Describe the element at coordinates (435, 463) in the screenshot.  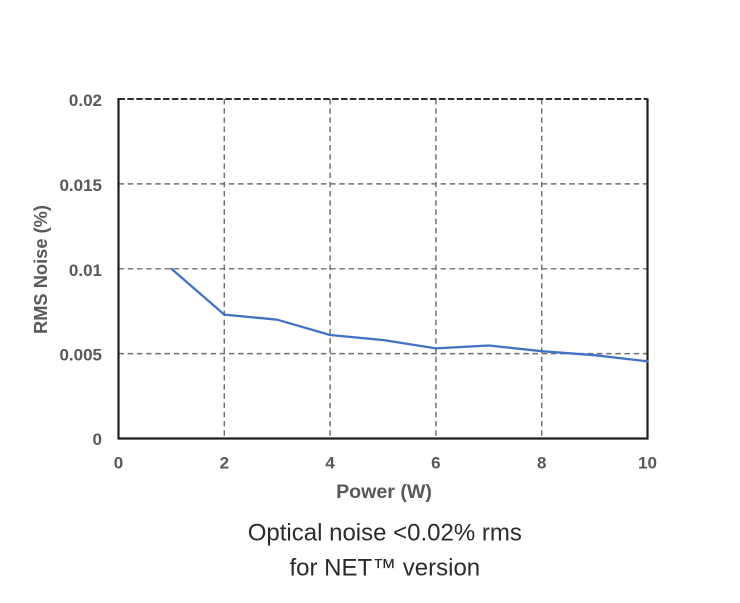
I see `svg-text: 6` at that location.